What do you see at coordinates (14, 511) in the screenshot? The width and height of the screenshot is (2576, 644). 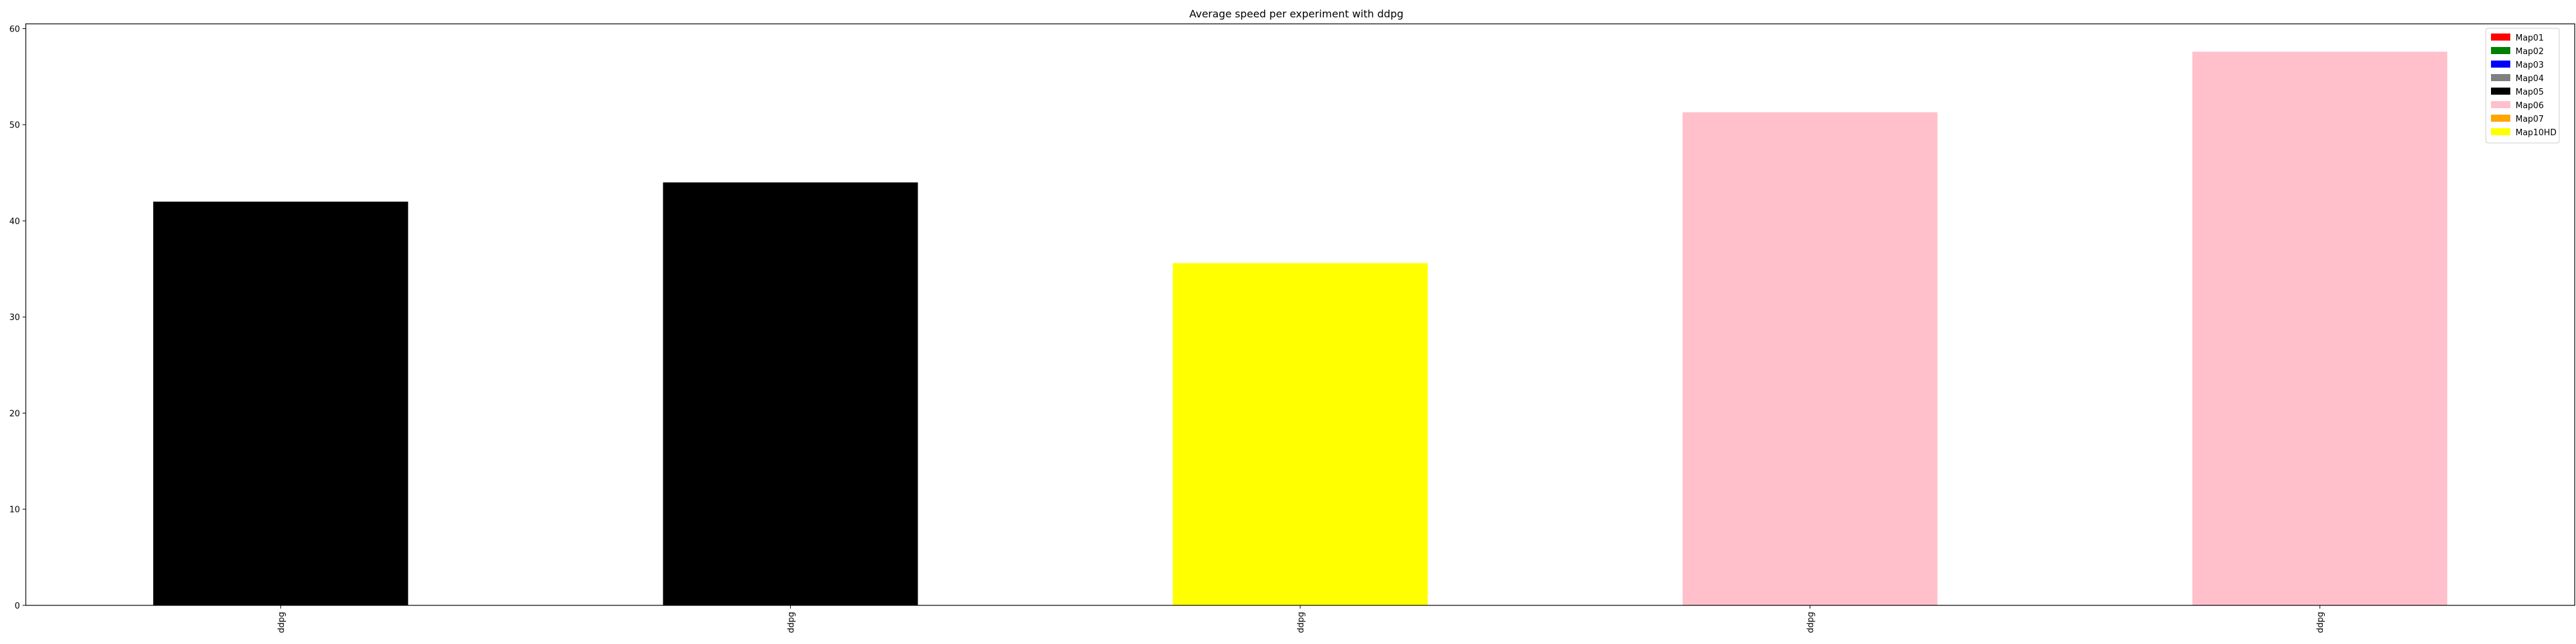 I see `y-tick-label: 10` at bounding box center [14, 511].